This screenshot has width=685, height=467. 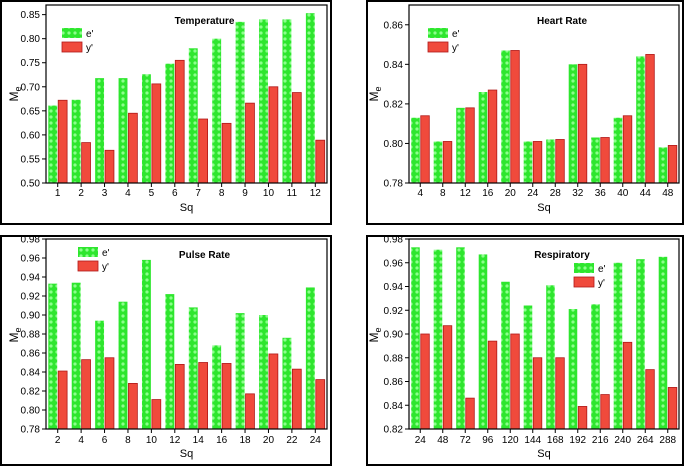 What do you see at coordinates (543, 454) in the screenshot?
I see `chart-3-x-axis-label: Sq` at bounding box center [543, 454].